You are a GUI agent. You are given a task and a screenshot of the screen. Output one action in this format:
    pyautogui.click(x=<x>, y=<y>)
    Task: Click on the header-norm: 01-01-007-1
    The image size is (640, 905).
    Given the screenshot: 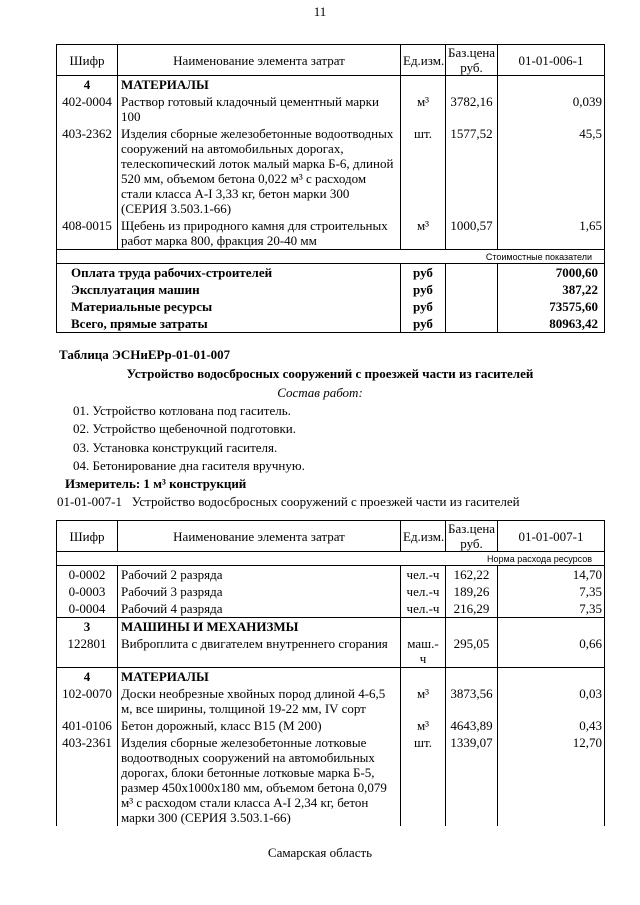 What is the action you would take?
    pyautogui.click(x=551, y=536)
    